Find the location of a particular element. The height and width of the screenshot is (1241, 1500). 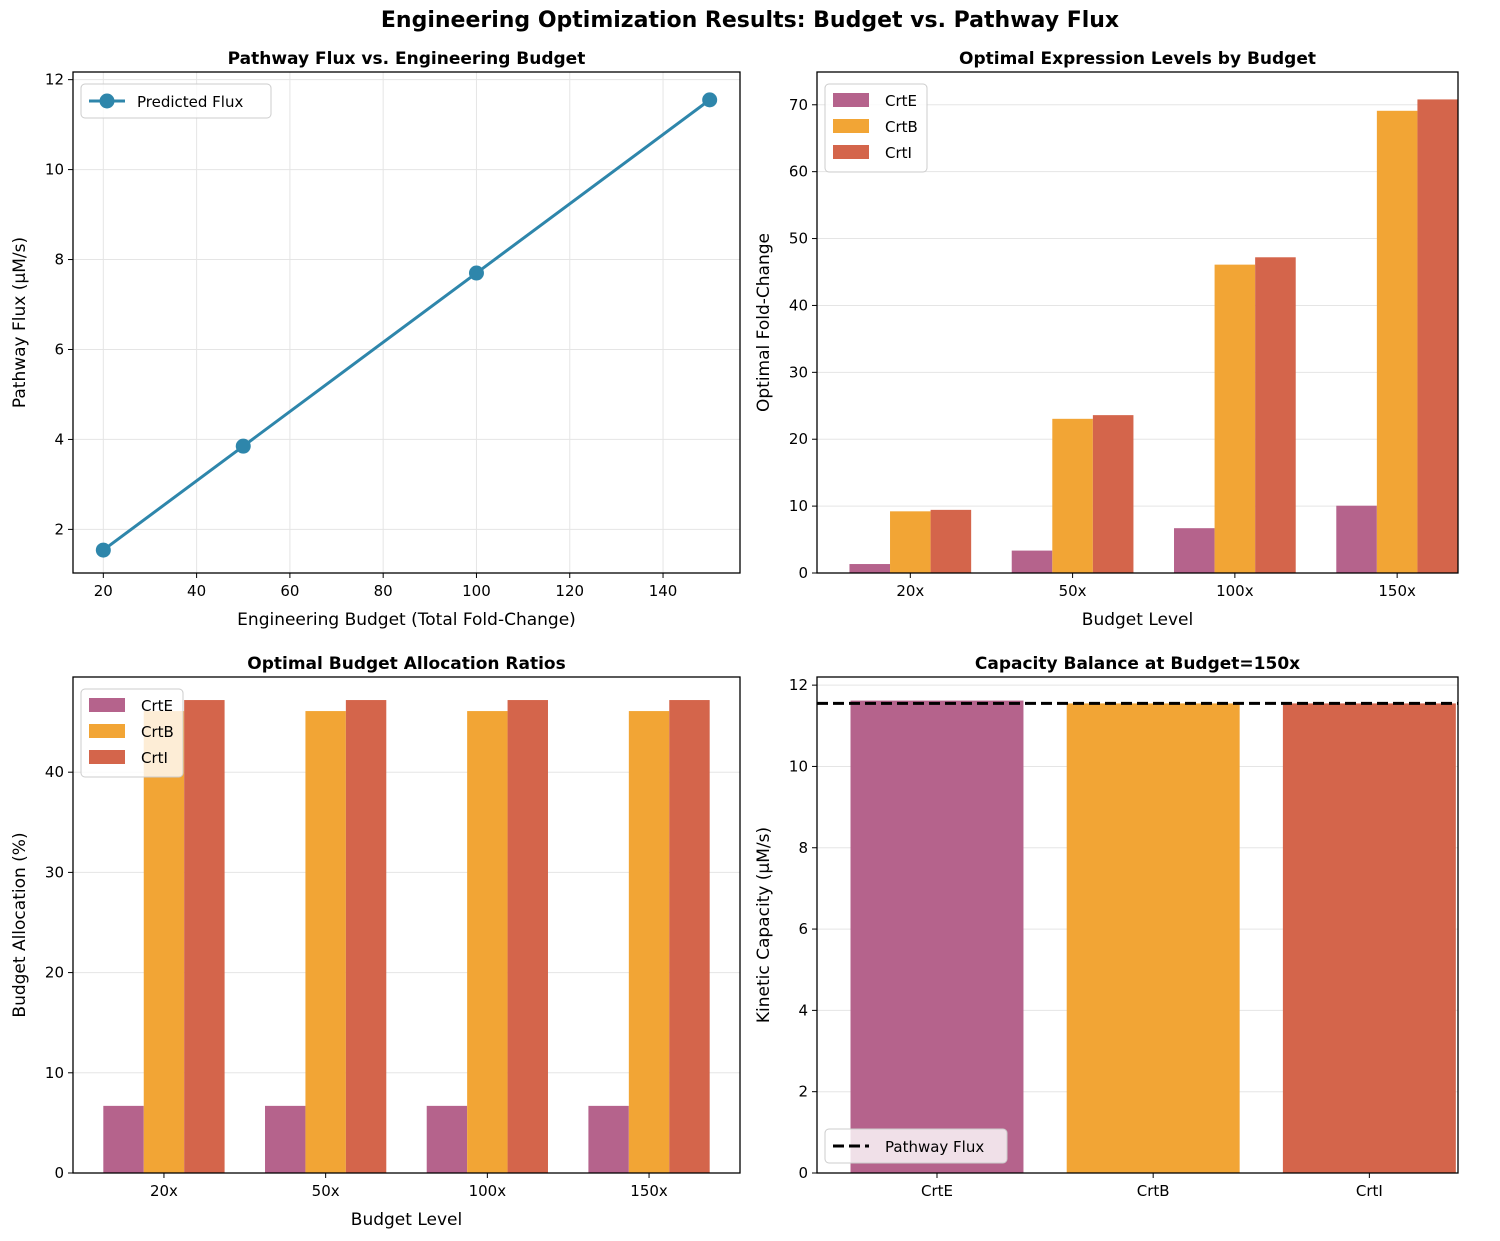

subplot-title: Optimal Expression Levels by Budget is located at coordinates (1137, 59).